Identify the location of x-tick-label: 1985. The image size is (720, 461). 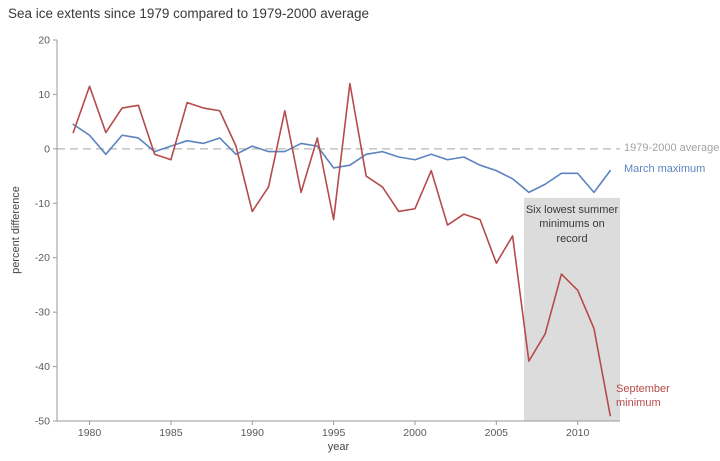
(171, 433).